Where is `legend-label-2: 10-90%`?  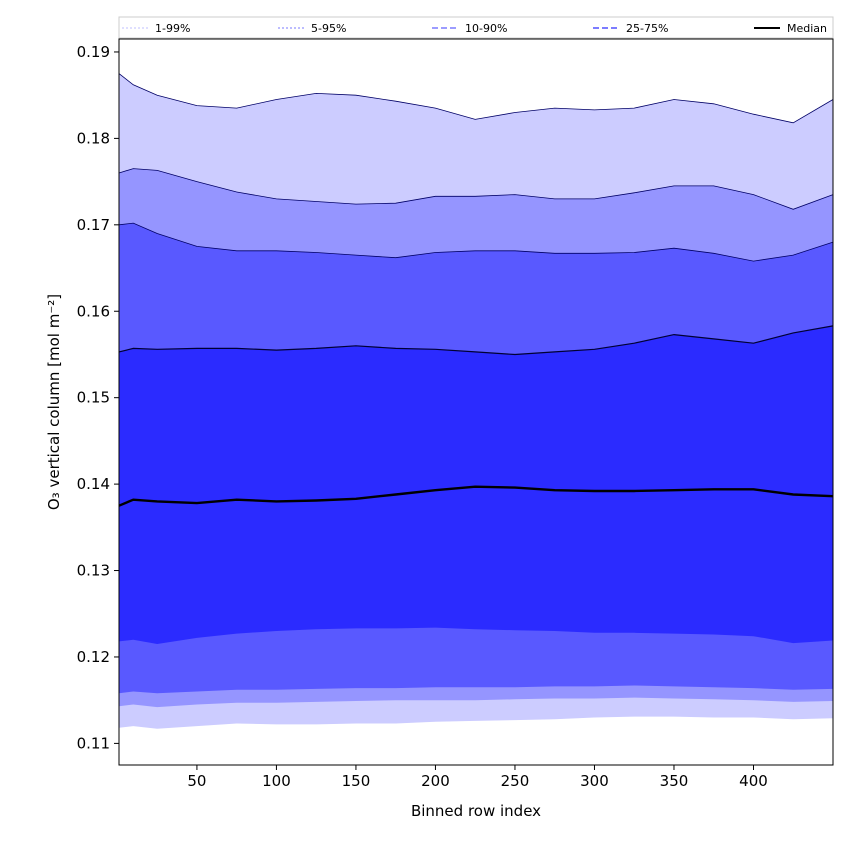 legend-label-2: 10-90% is located at coordinates (486, 28).